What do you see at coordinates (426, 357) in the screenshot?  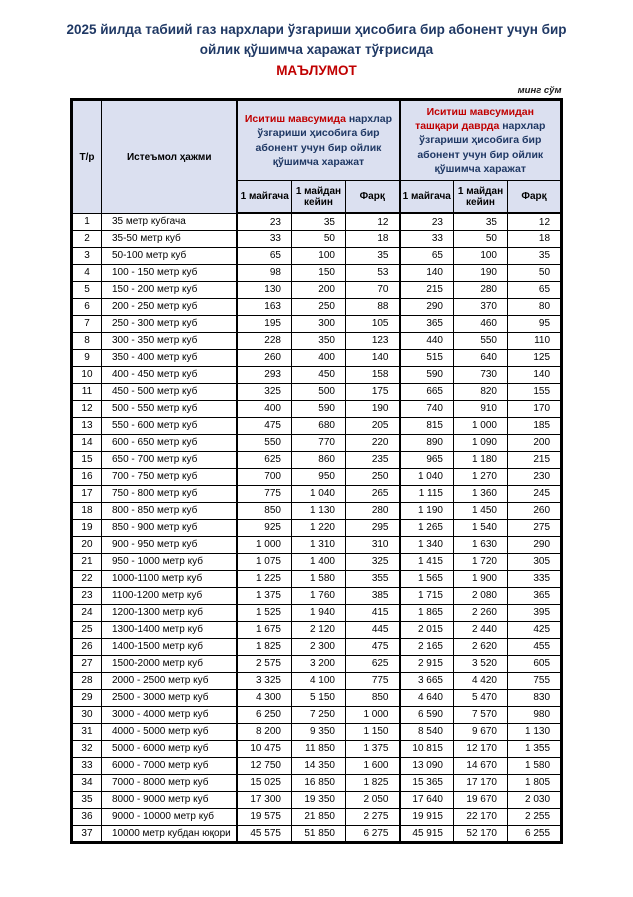 I see `value-cell: 515` at bounding box center [426, 357].